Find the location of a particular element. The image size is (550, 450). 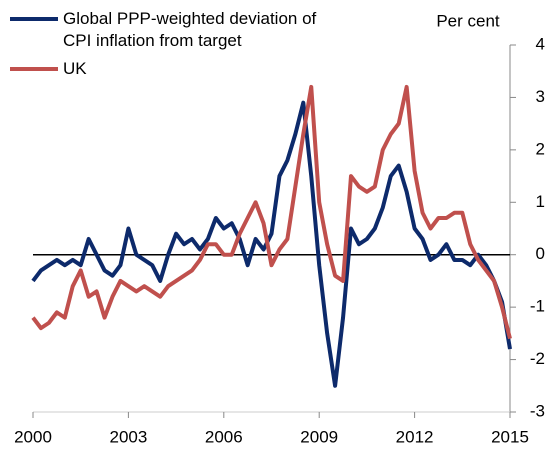

x-tick-label: 2009 is located at coordinates (319, 436).